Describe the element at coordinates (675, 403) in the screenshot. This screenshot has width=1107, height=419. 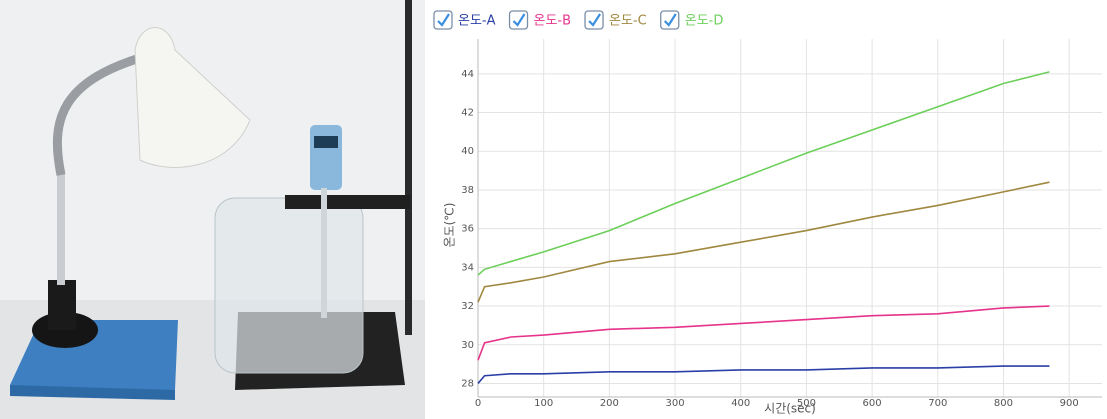
I see `x-tick-label: 300` at that location.